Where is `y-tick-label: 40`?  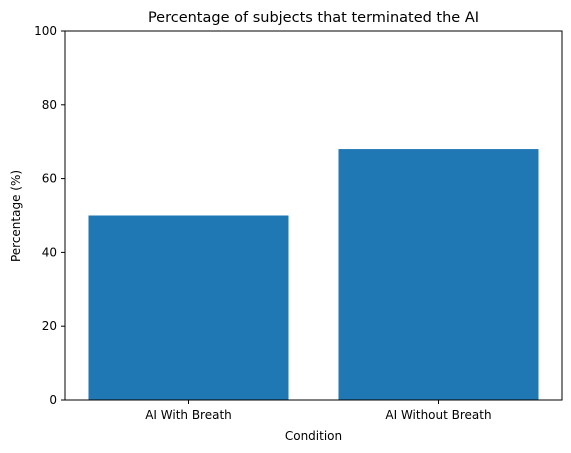
y-tick-label: 40 is located at coordinates (49, 252).